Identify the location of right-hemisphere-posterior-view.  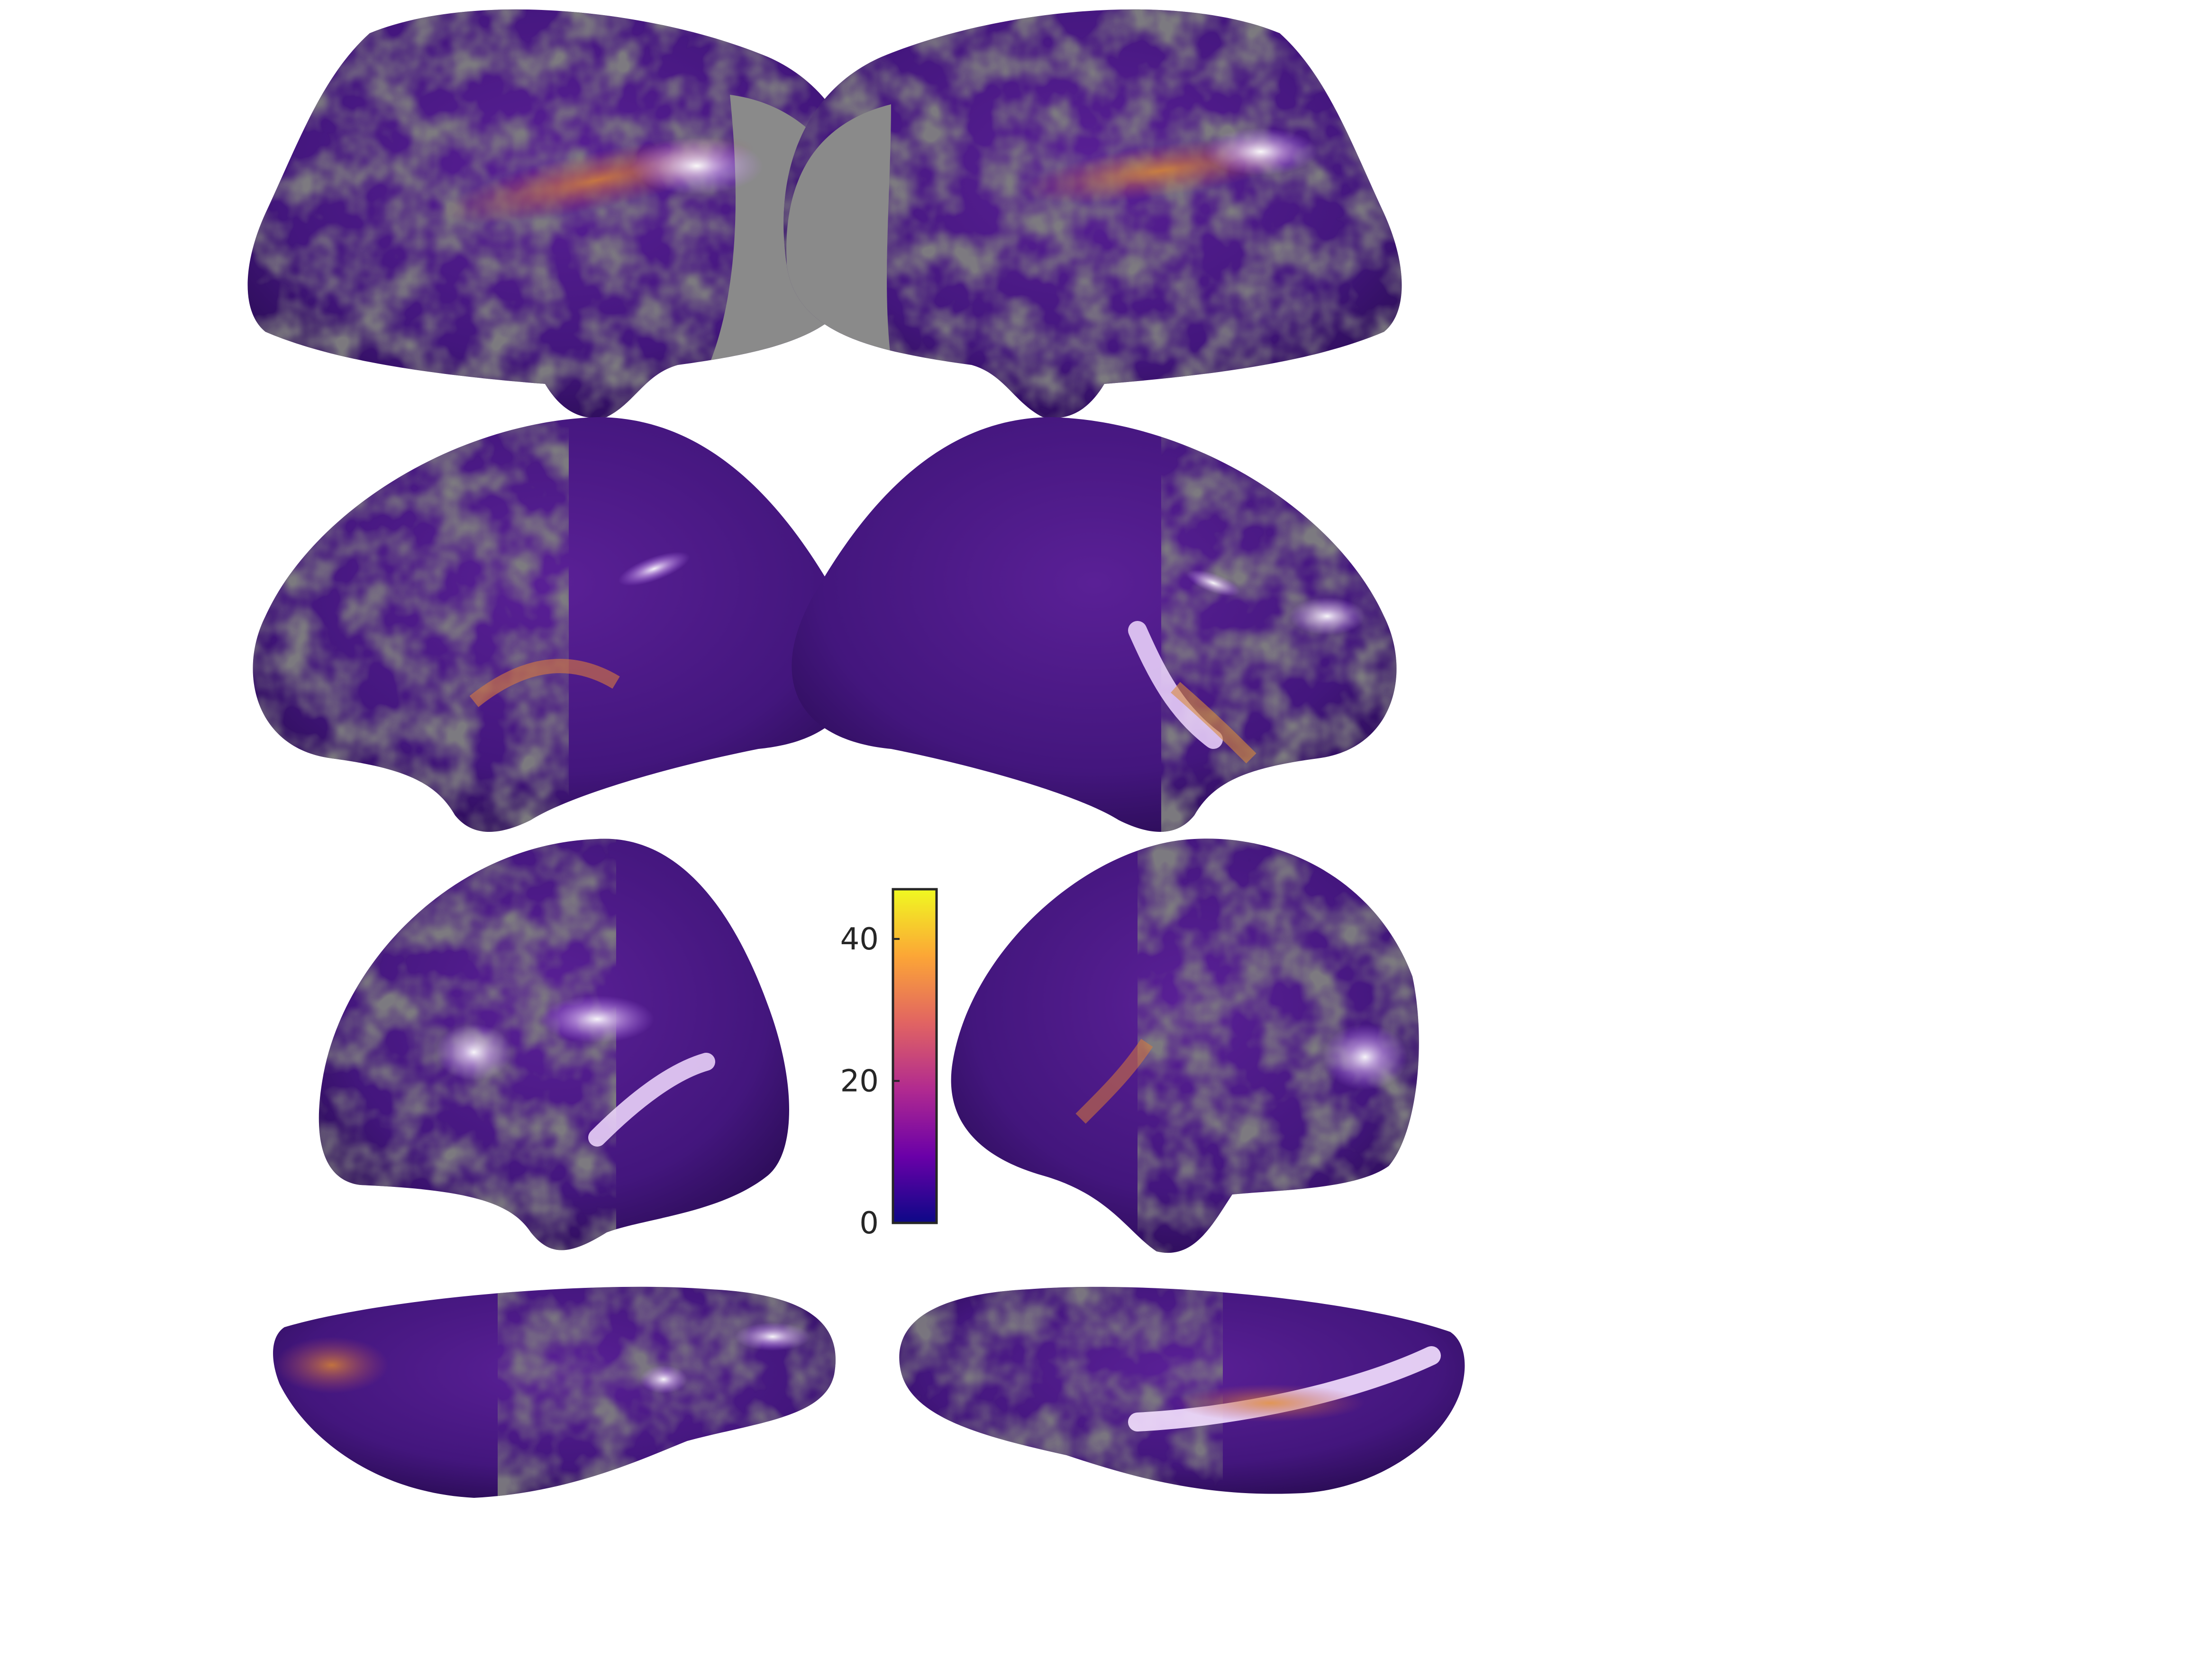
(1185, 1046).